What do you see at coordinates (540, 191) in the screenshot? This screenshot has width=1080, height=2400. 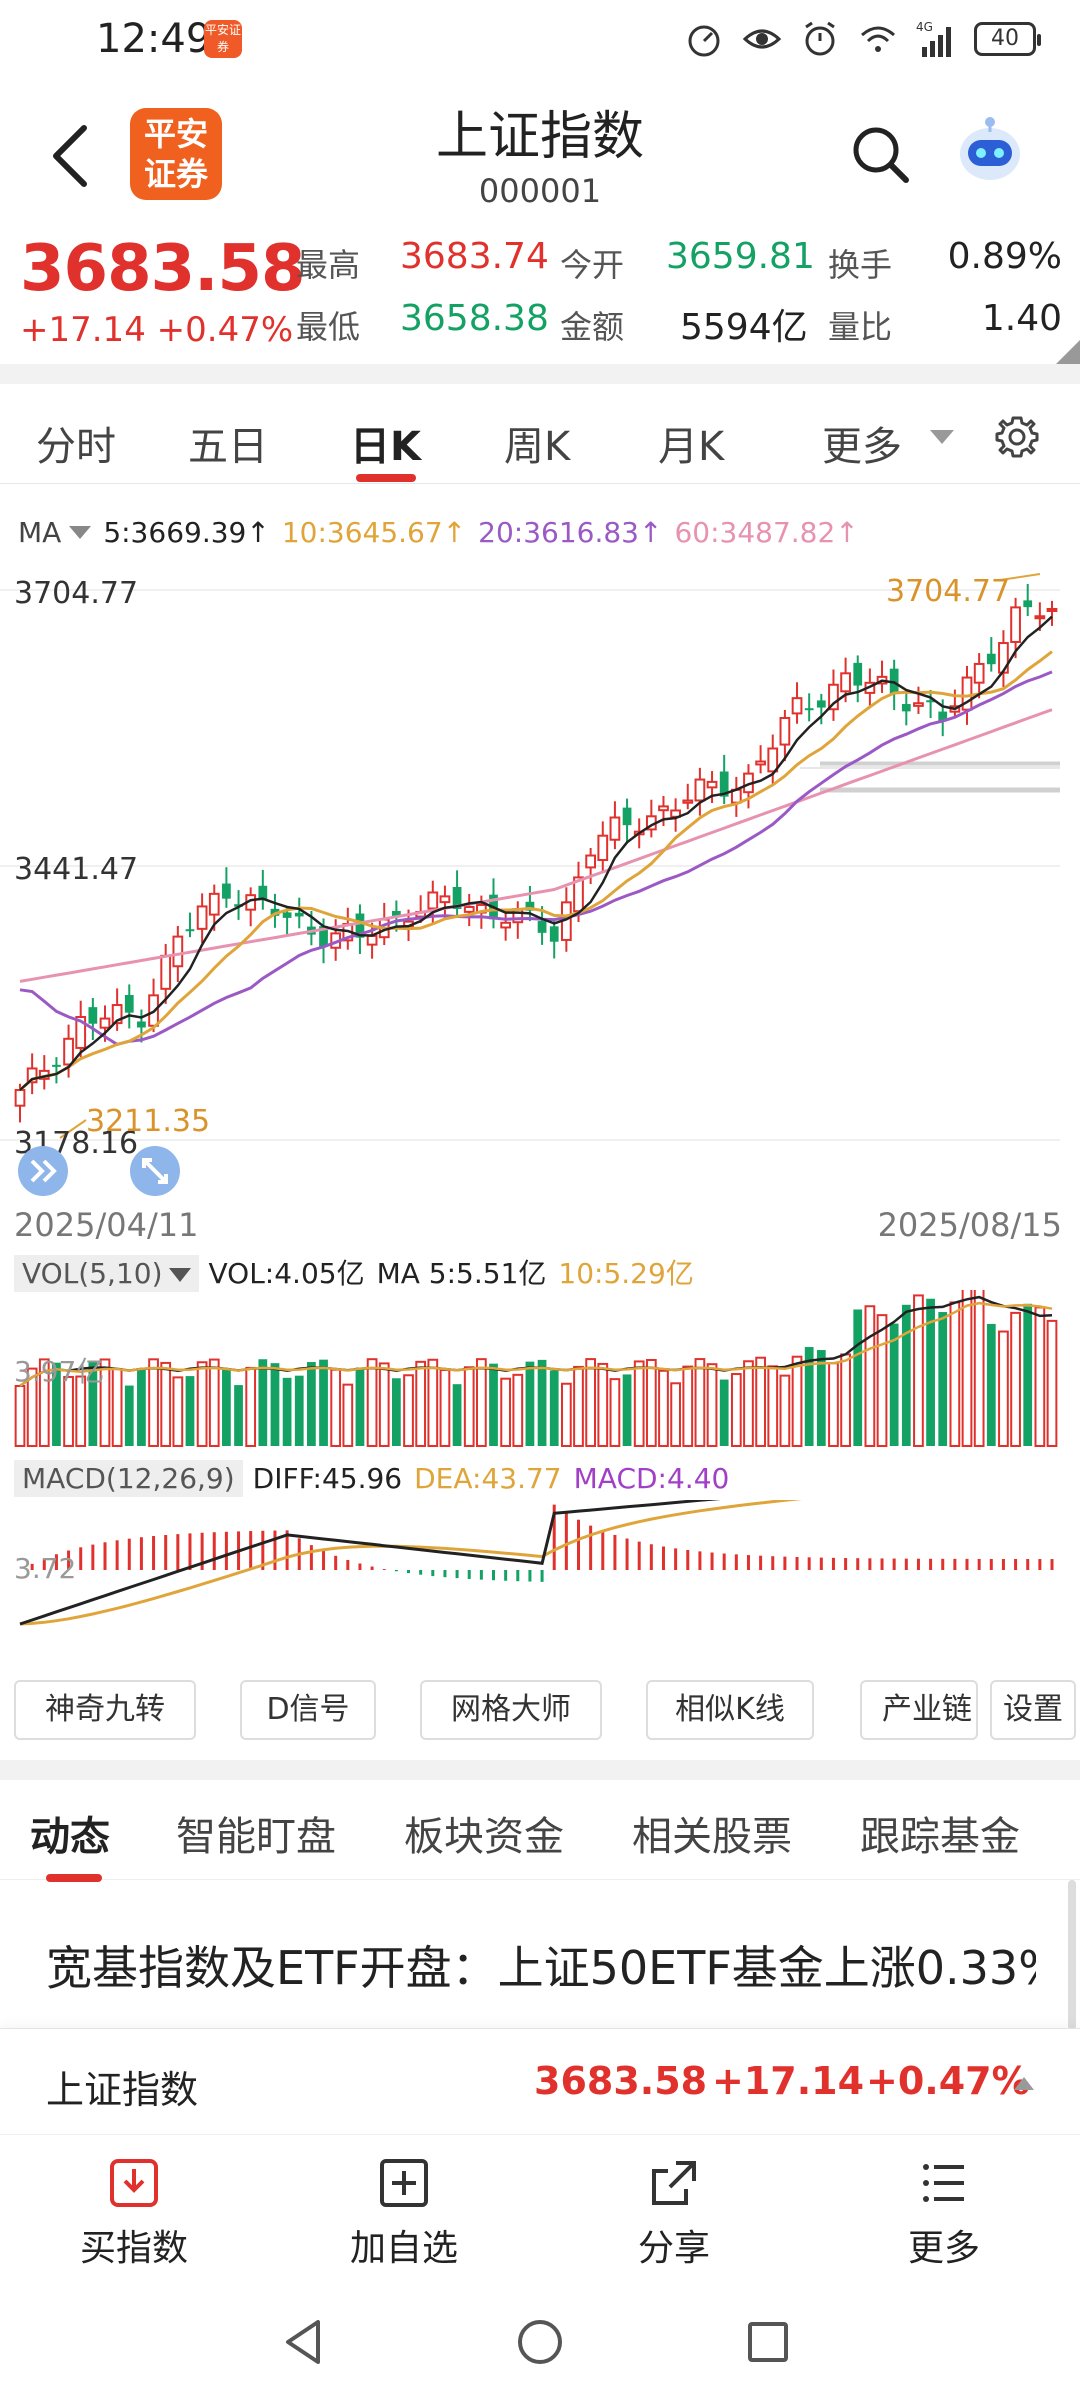 I see `index-code: 000001` at bounding box center [540, 191].